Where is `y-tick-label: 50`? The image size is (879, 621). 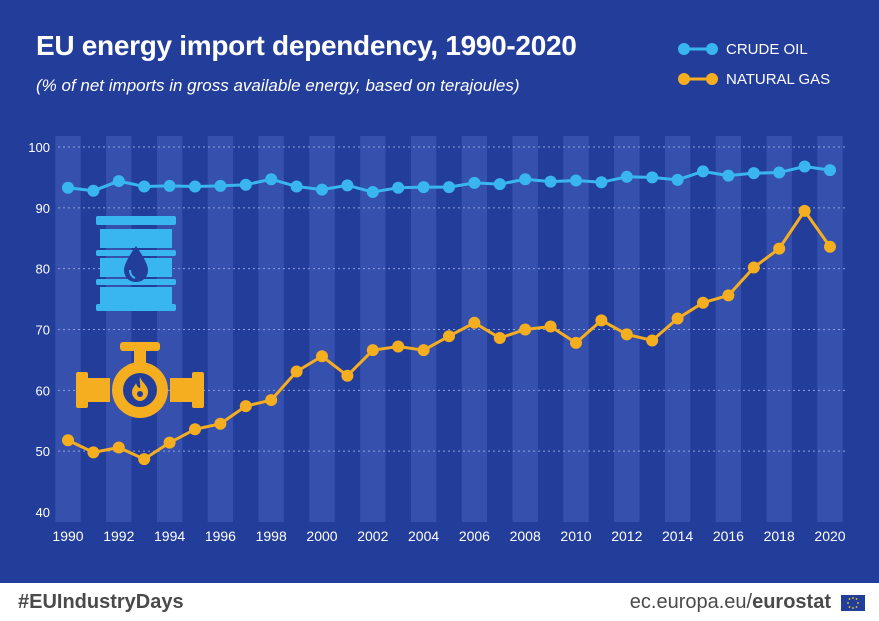 y-tick-label: 50 is located at coordinates (43, 451).